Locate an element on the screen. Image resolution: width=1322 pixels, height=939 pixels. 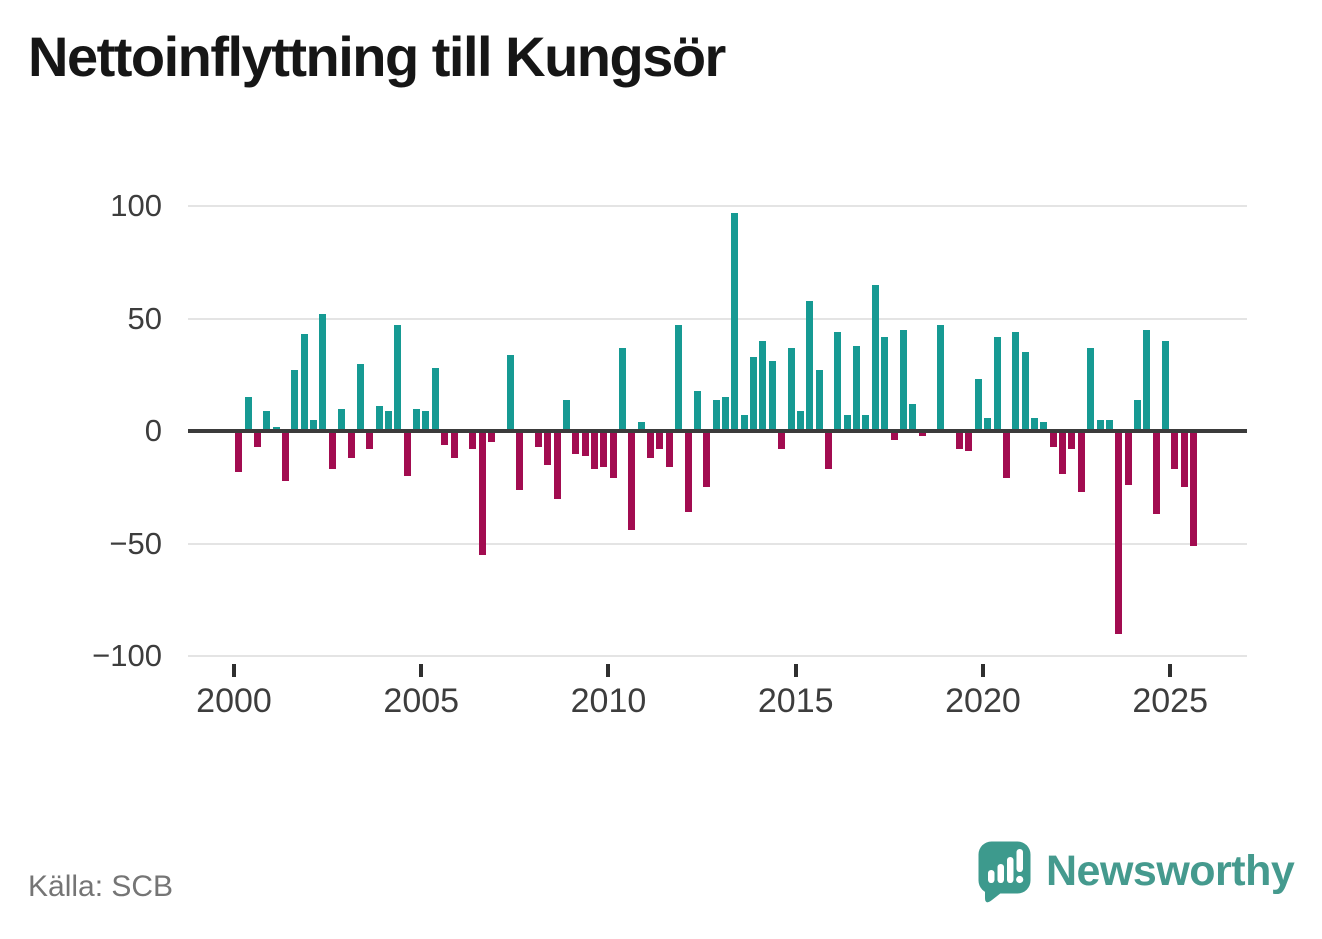
x-axis-tick-2020 is located at coordinates (982, 670).